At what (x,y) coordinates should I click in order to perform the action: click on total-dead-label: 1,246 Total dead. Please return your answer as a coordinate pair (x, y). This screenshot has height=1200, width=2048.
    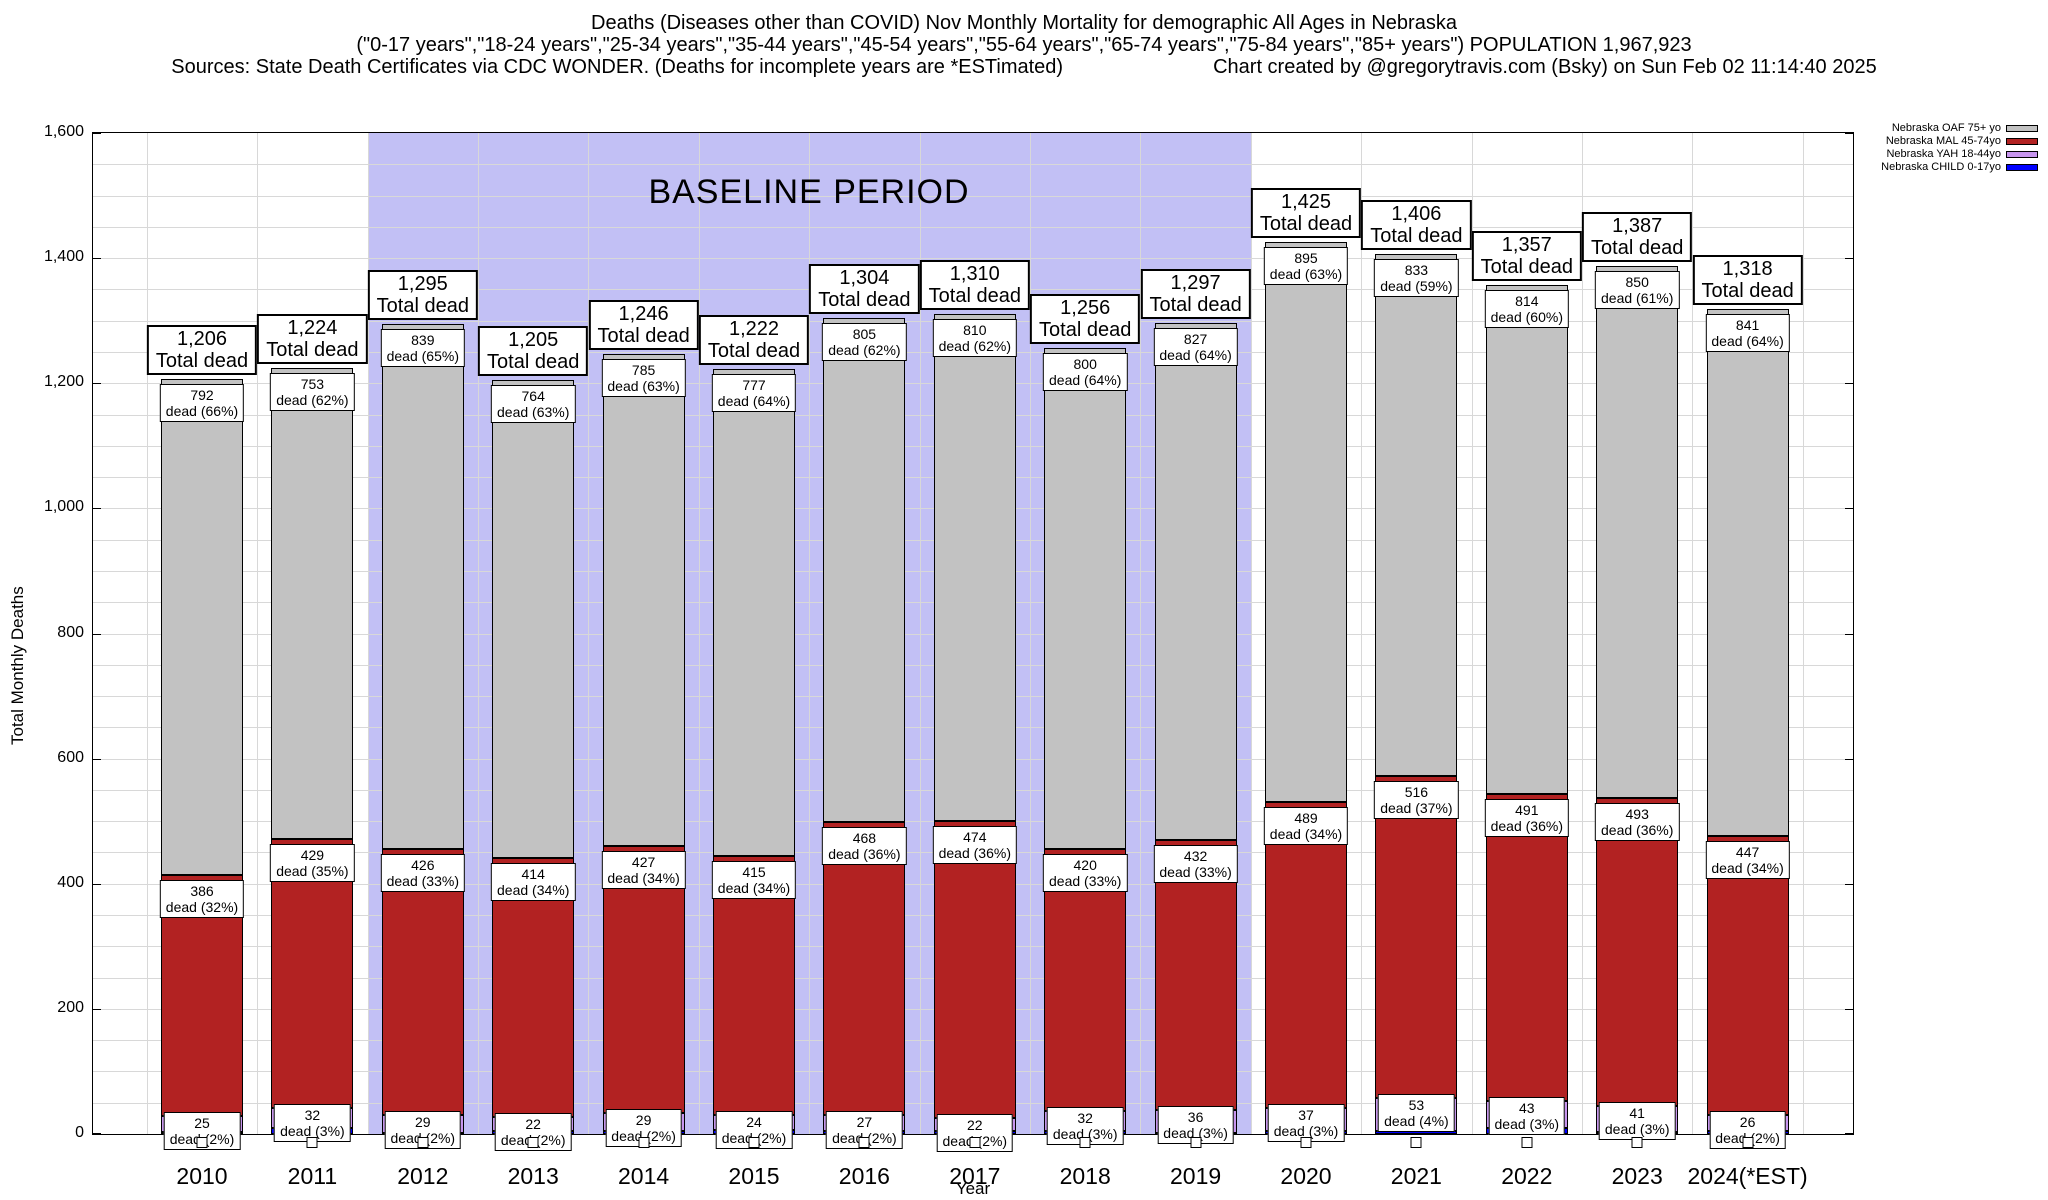
    Looking at the image, I should click on (643, 325).